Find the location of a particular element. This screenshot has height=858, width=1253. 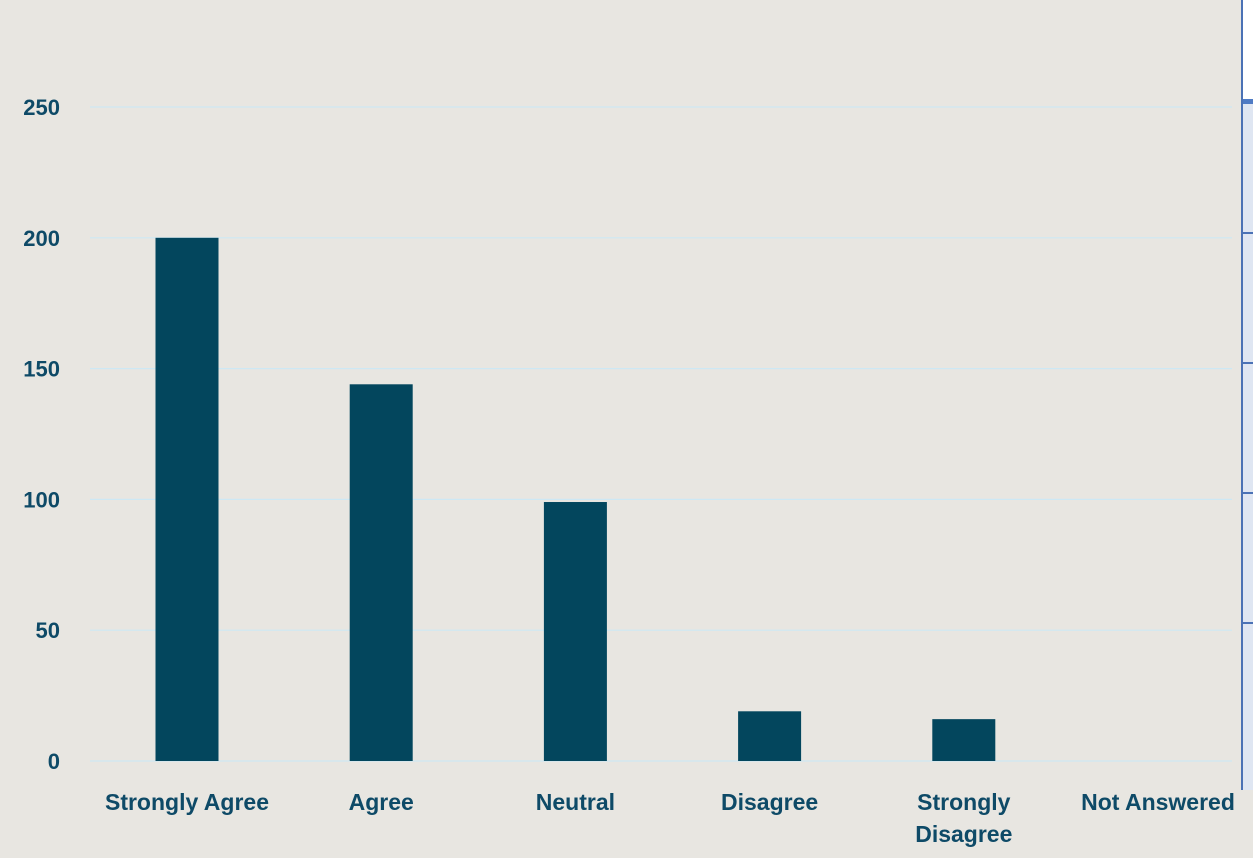

x-category-label: Neutral is located at coordinates (575, 802).